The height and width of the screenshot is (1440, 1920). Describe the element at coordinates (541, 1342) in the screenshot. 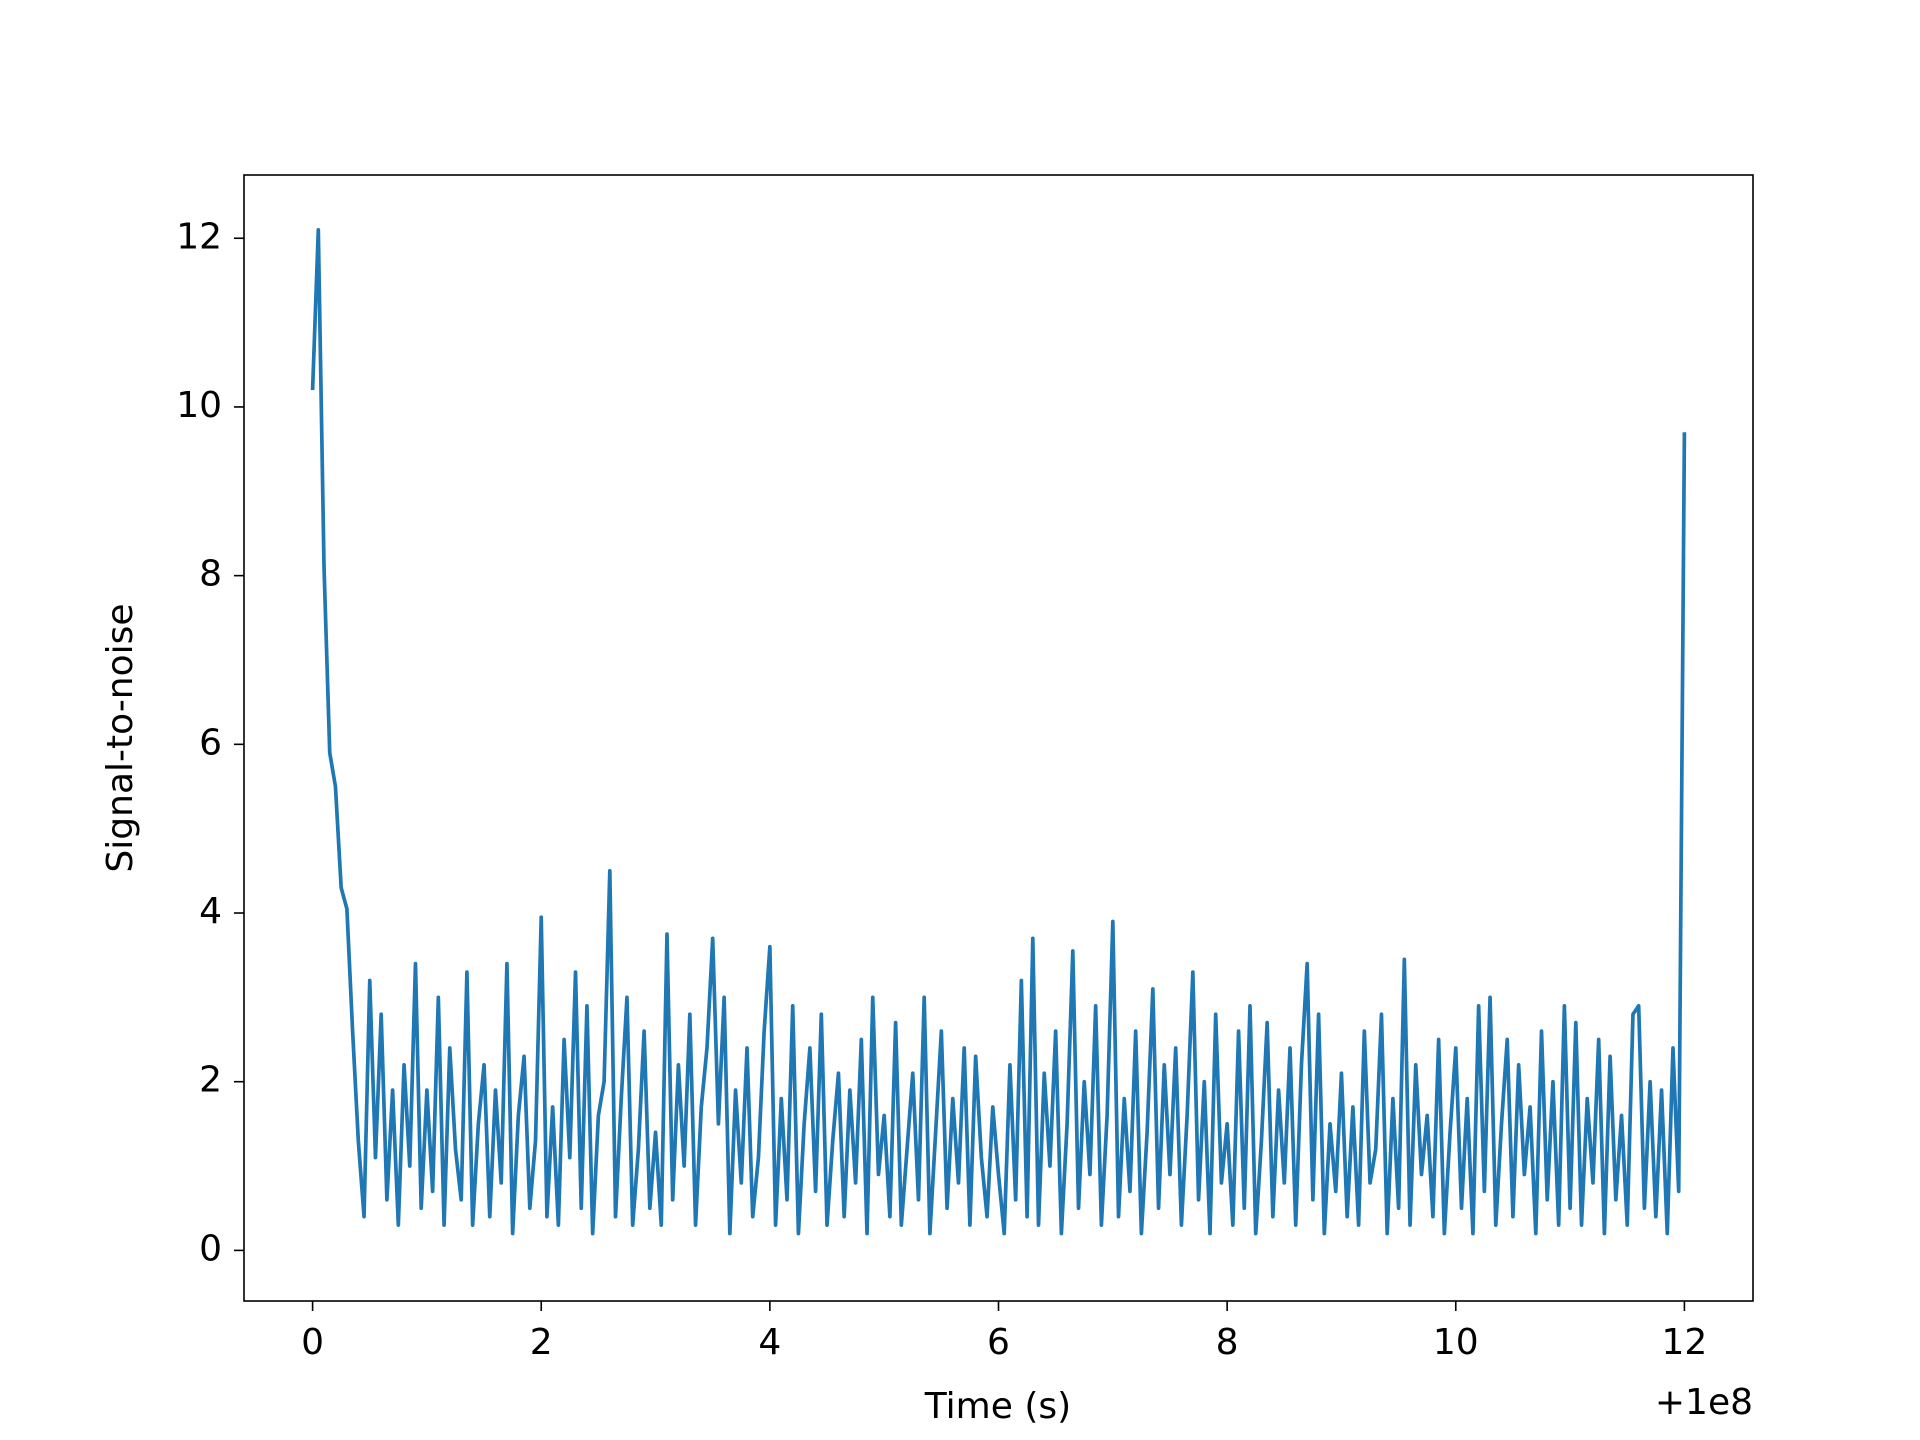

I see `x-tick-label: 2` at that location.